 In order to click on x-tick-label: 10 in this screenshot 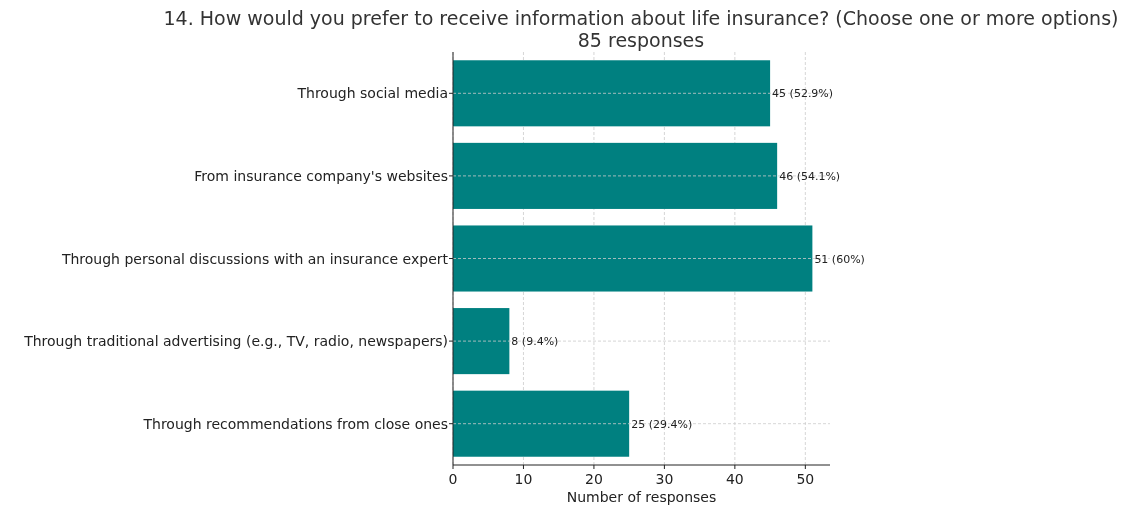, I will do `click(523, 479)`.